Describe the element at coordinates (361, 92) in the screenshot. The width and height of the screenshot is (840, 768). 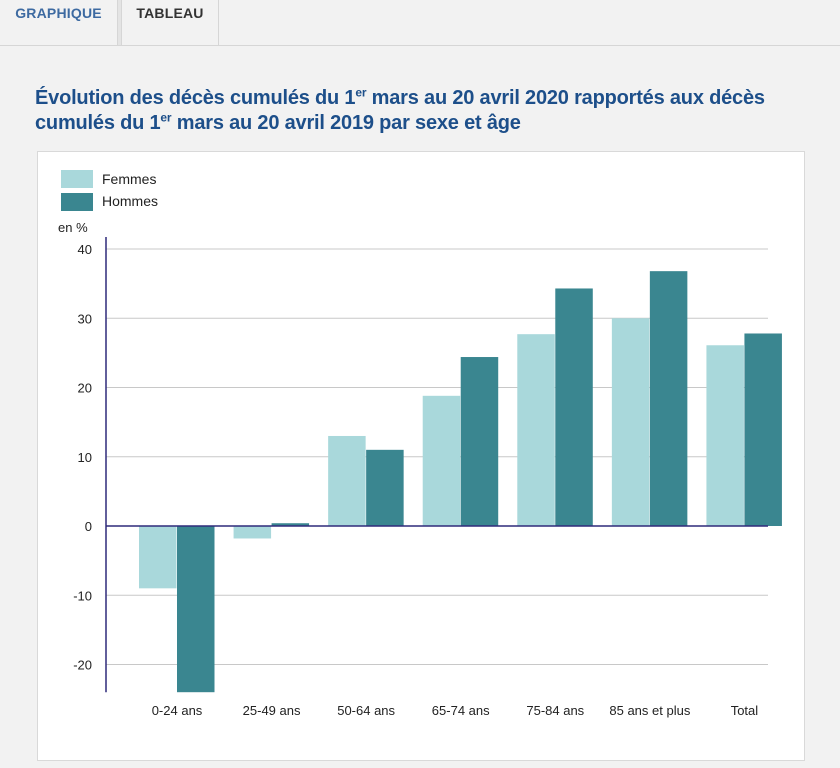
I see `title-superscript-1: er` at that location.